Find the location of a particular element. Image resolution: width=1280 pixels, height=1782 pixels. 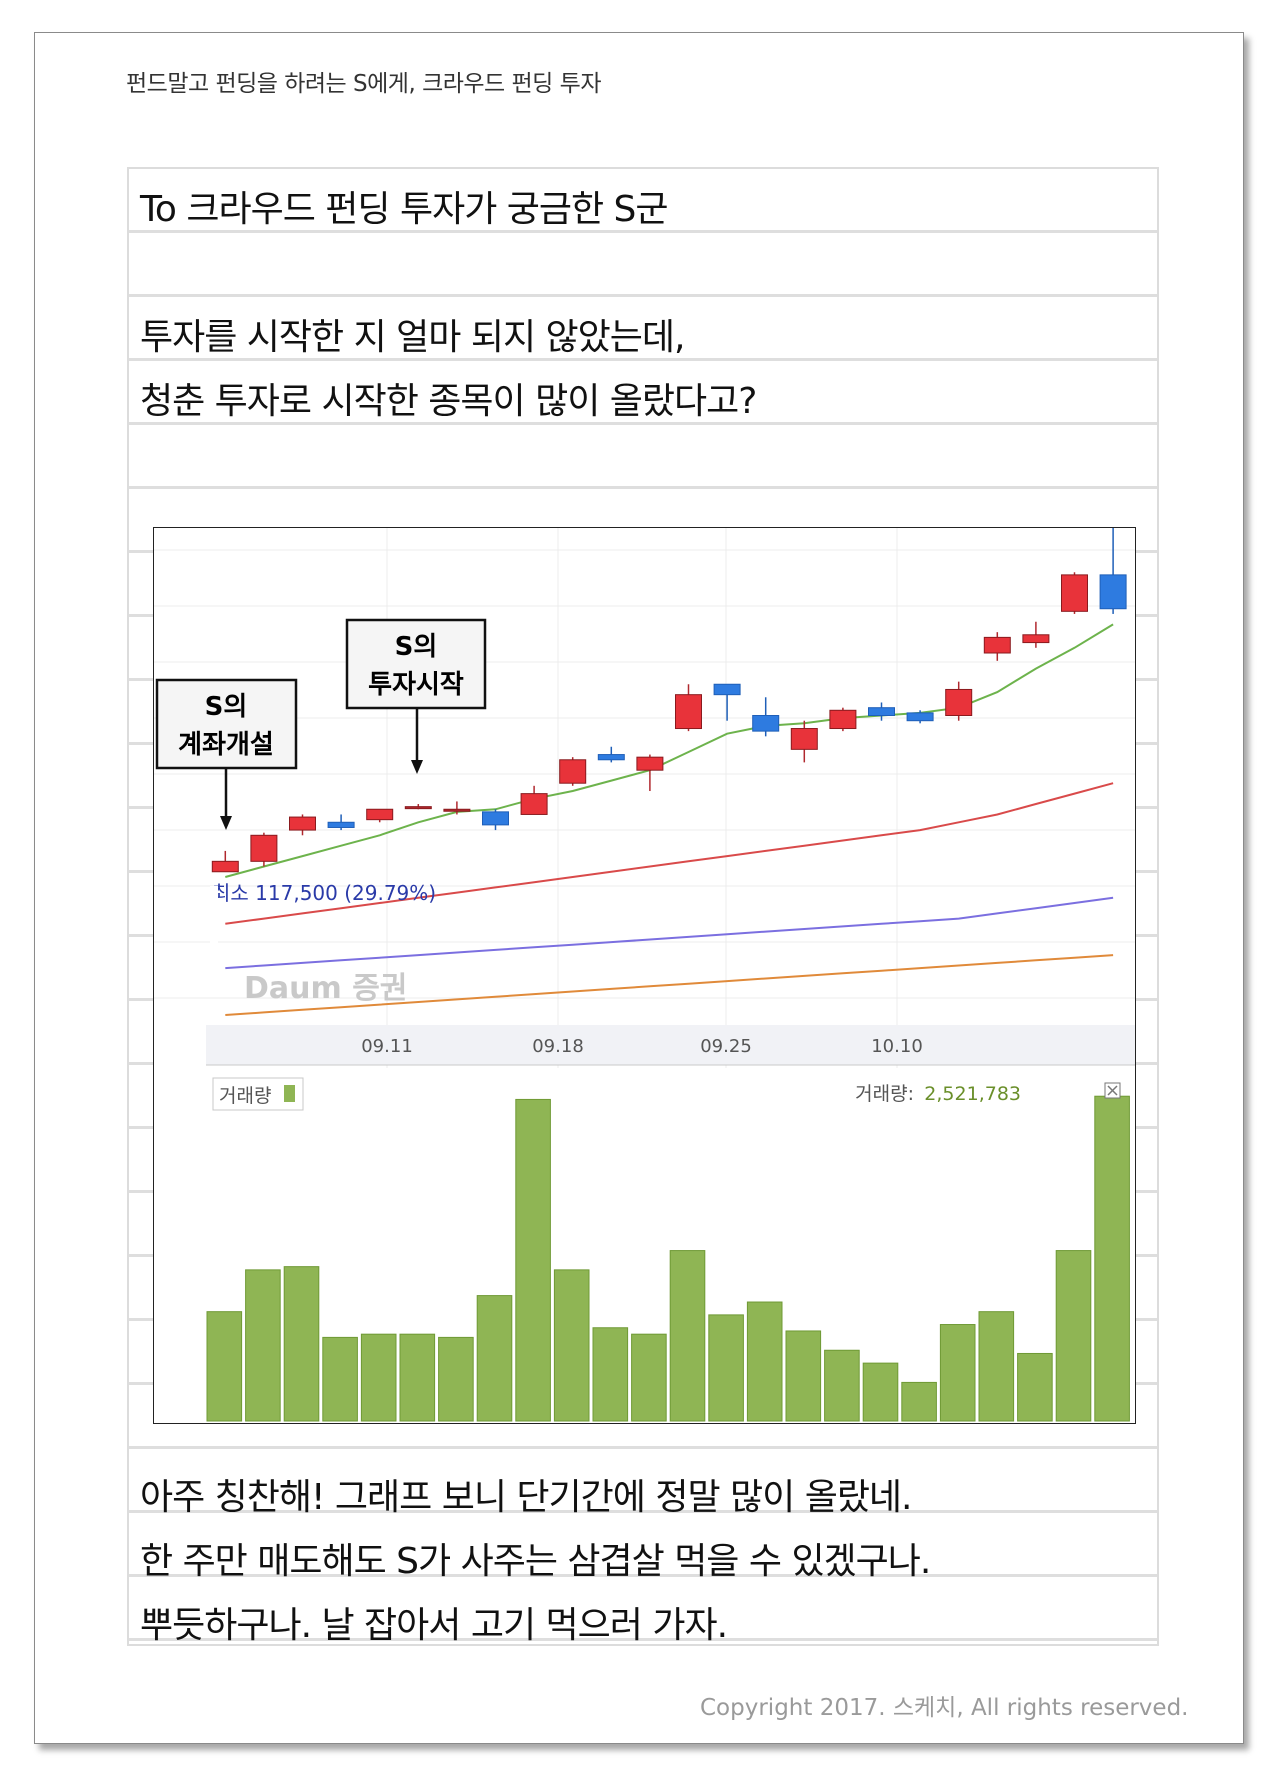

x-tick-label: 09.18 is located at coordinates (558, 1046).